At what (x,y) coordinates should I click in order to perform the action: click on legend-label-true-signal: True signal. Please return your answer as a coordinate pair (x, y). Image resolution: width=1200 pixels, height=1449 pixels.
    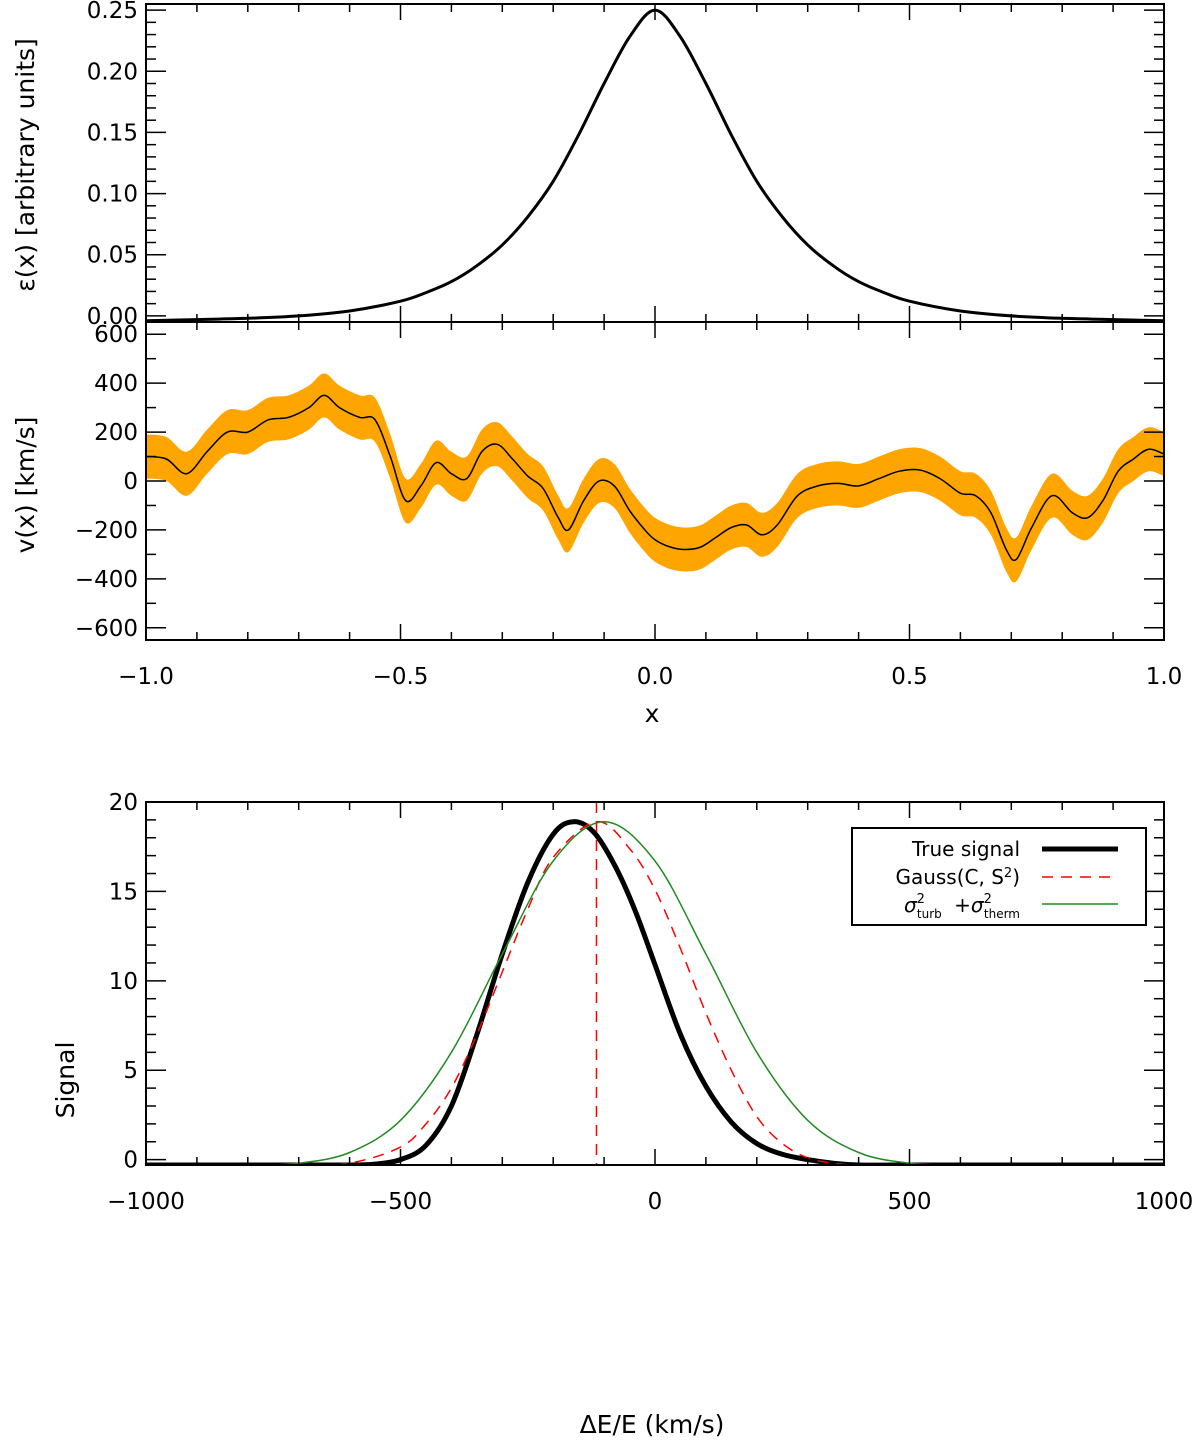
    Looking at the image, I should click on (965, 849).